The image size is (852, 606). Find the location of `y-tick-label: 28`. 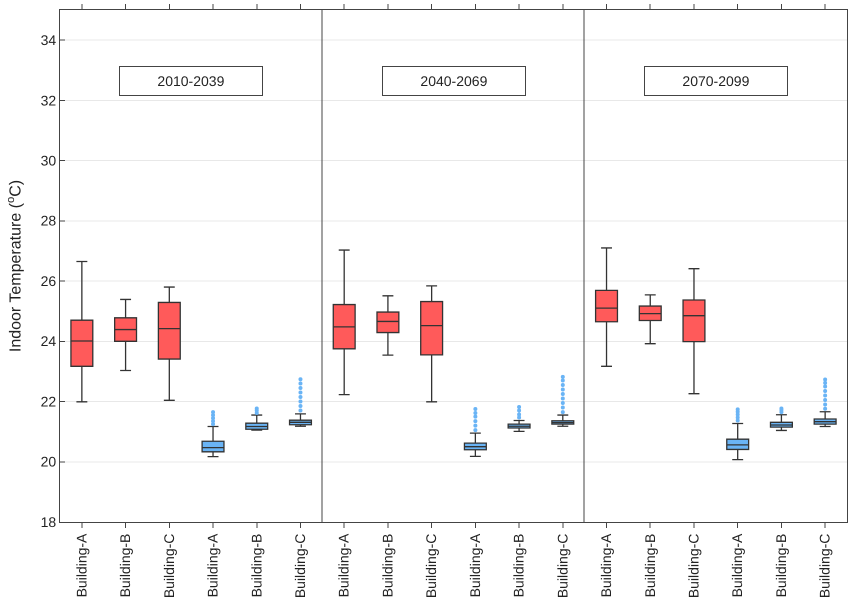

y-tick-label: 28 is located at coordinates (48, 220).